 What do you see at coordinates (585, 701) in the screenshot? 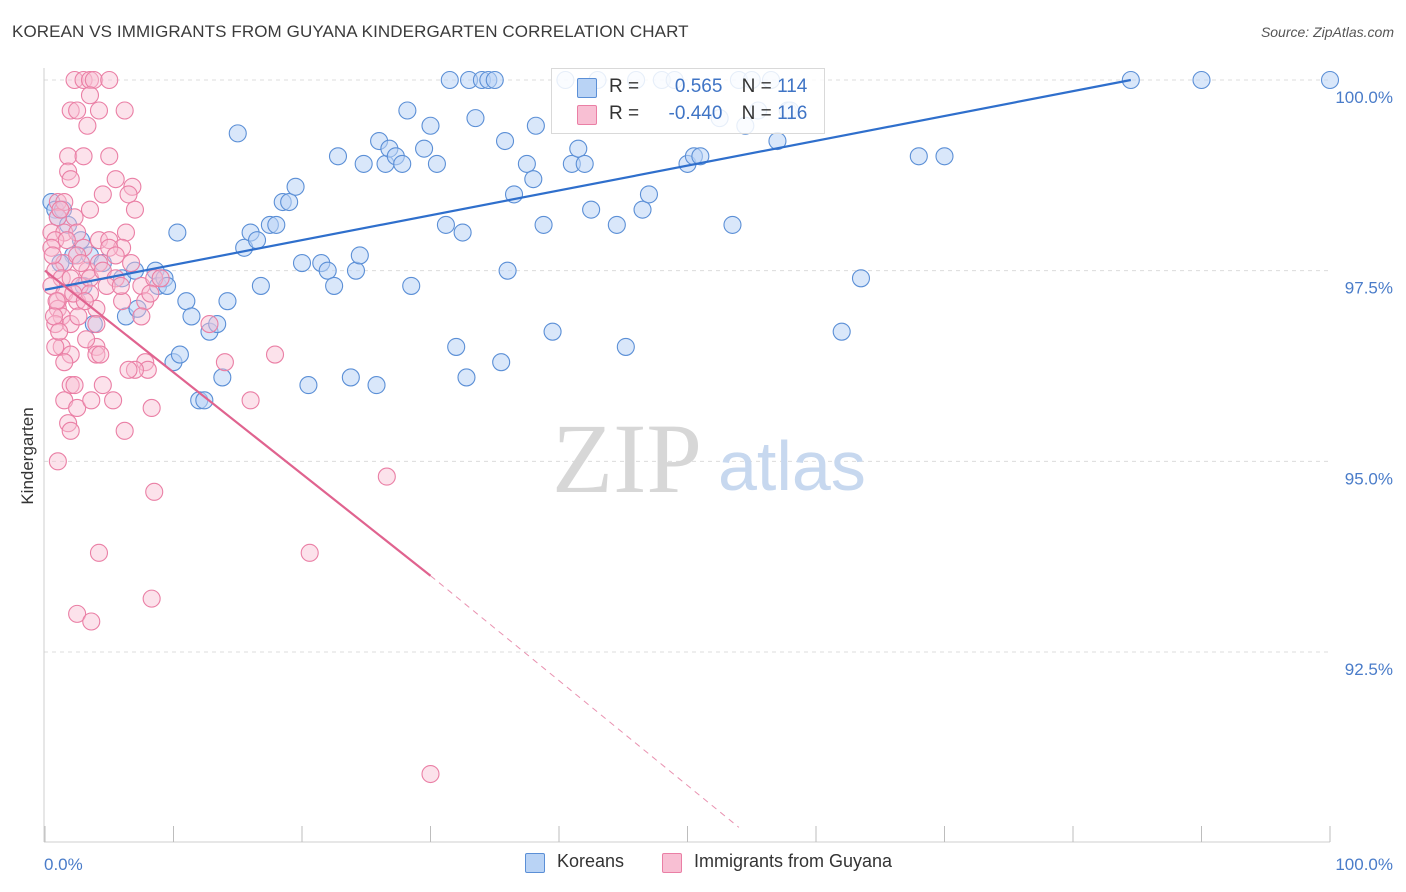
I see `guyana-trend-extension` at bounding box center [585, 701].